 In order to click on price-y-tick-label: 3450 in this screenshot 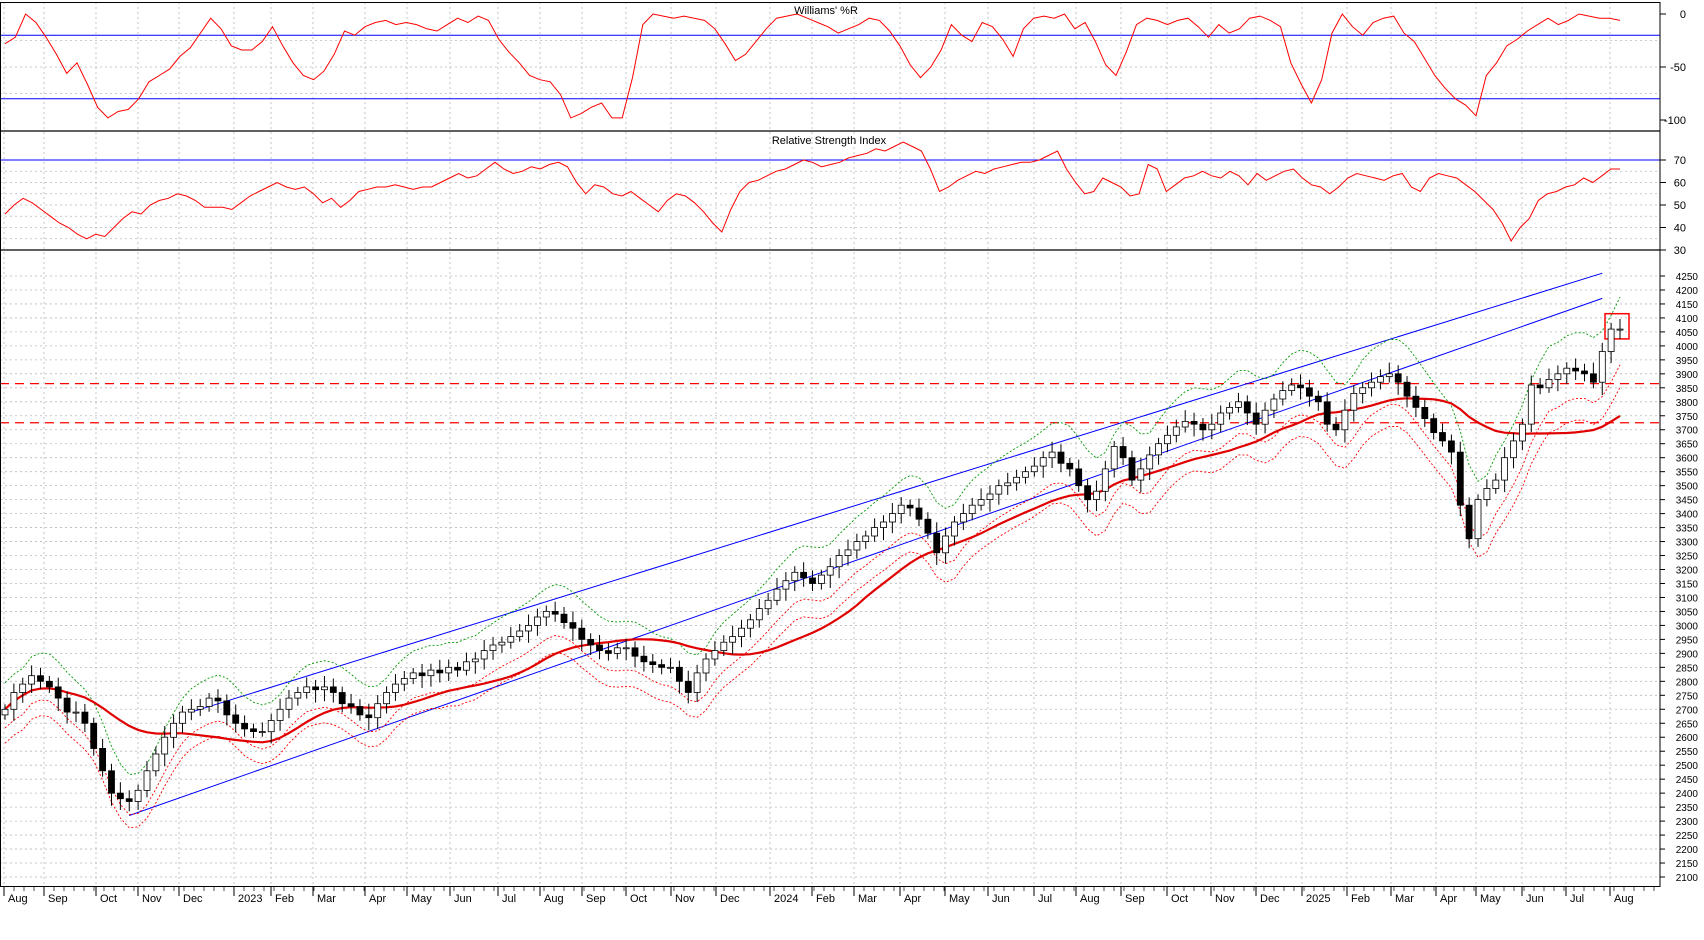, I will do `click(1687, 501)`.